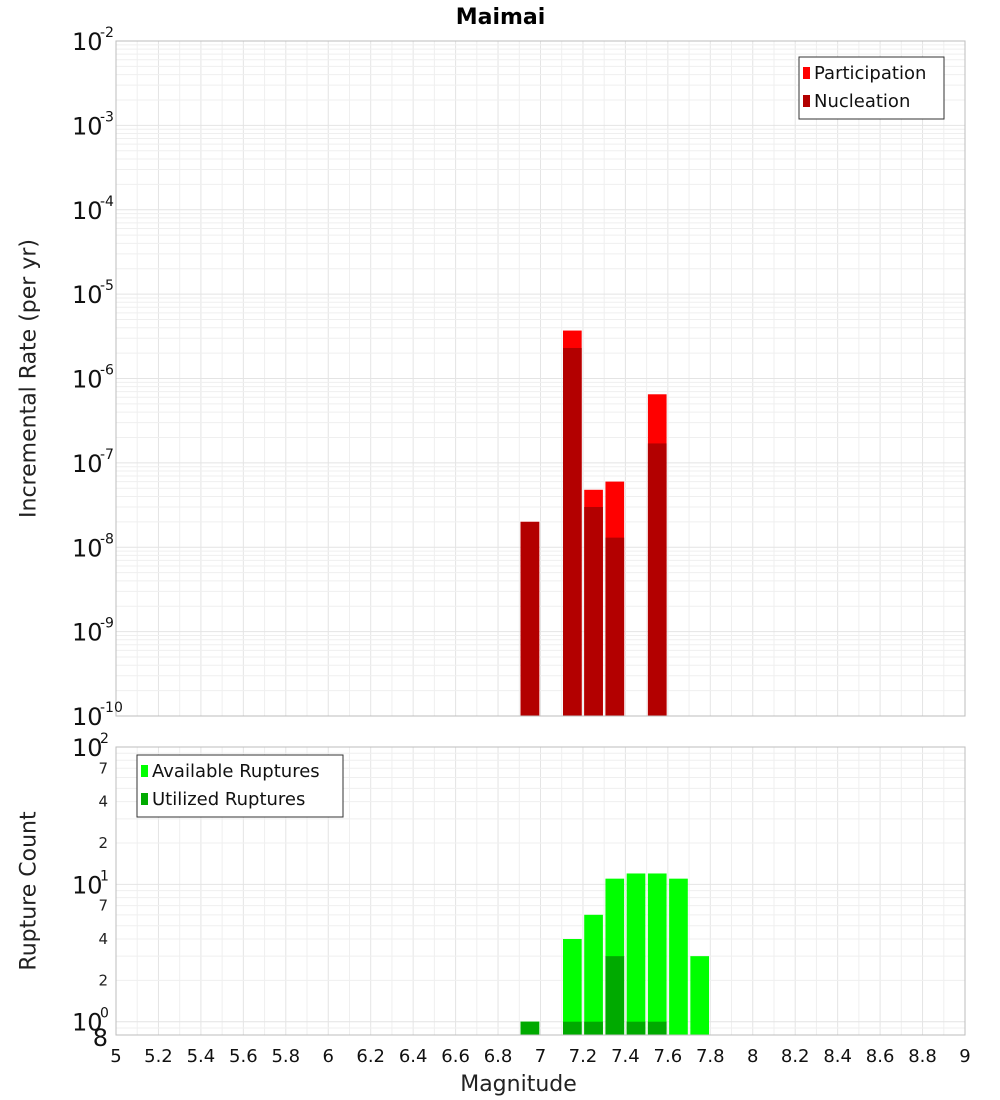 This screenshot has height=1100, width=1000. I want to click on legend: Participation Nucleation, so click(871, 88).